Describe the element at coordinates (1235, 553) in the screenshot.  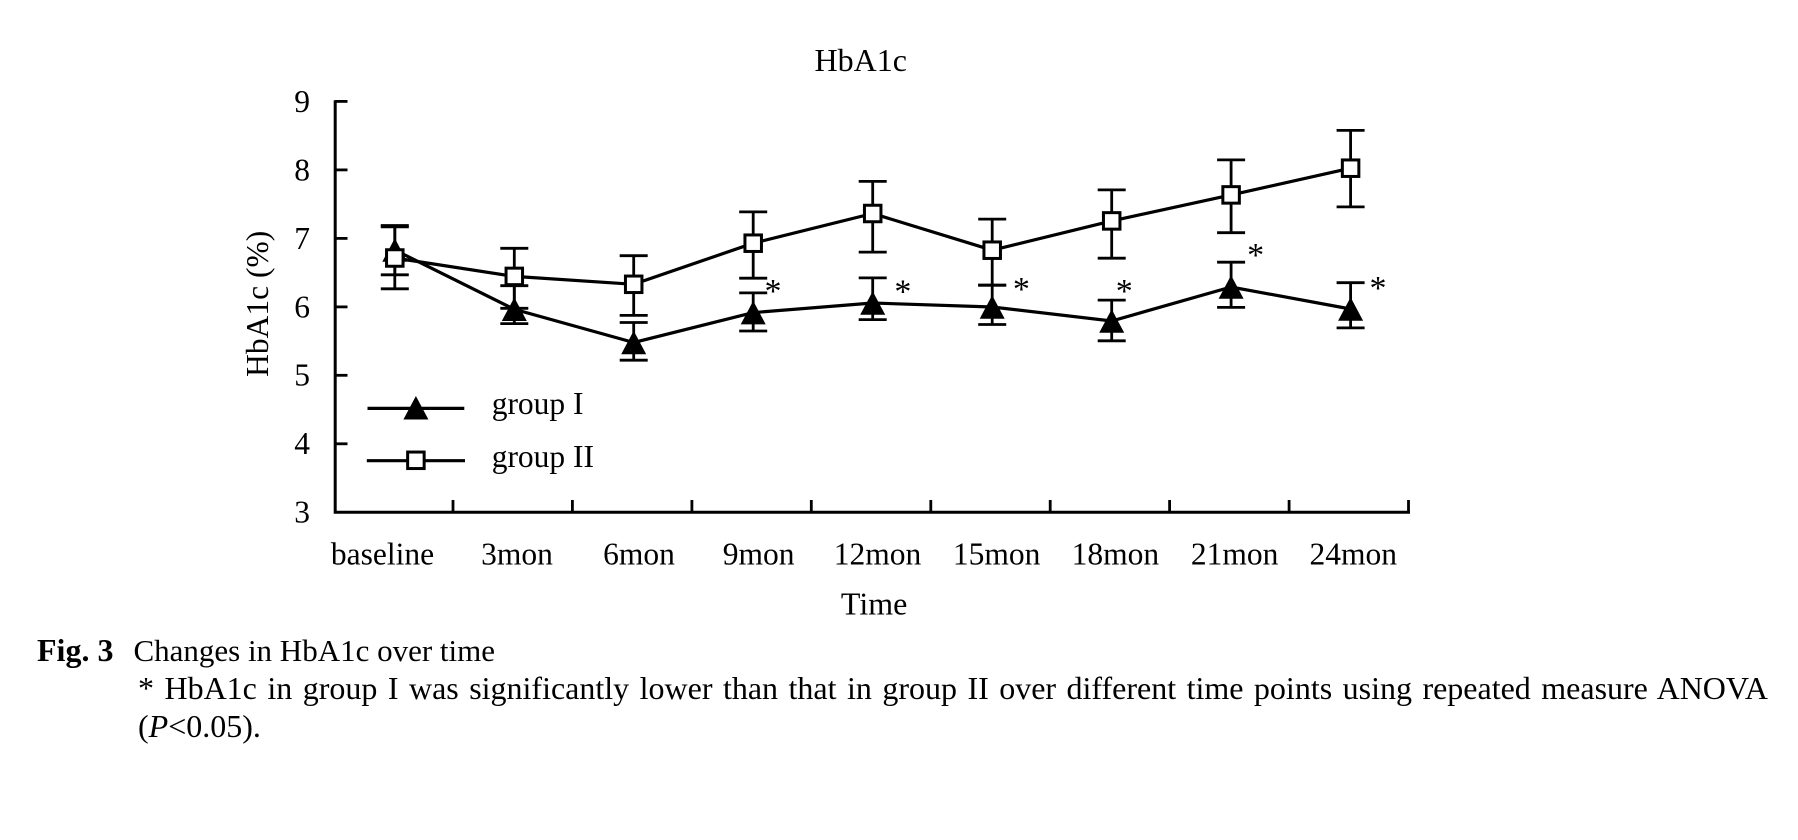
I see `svg-text: 21mon` at that location.